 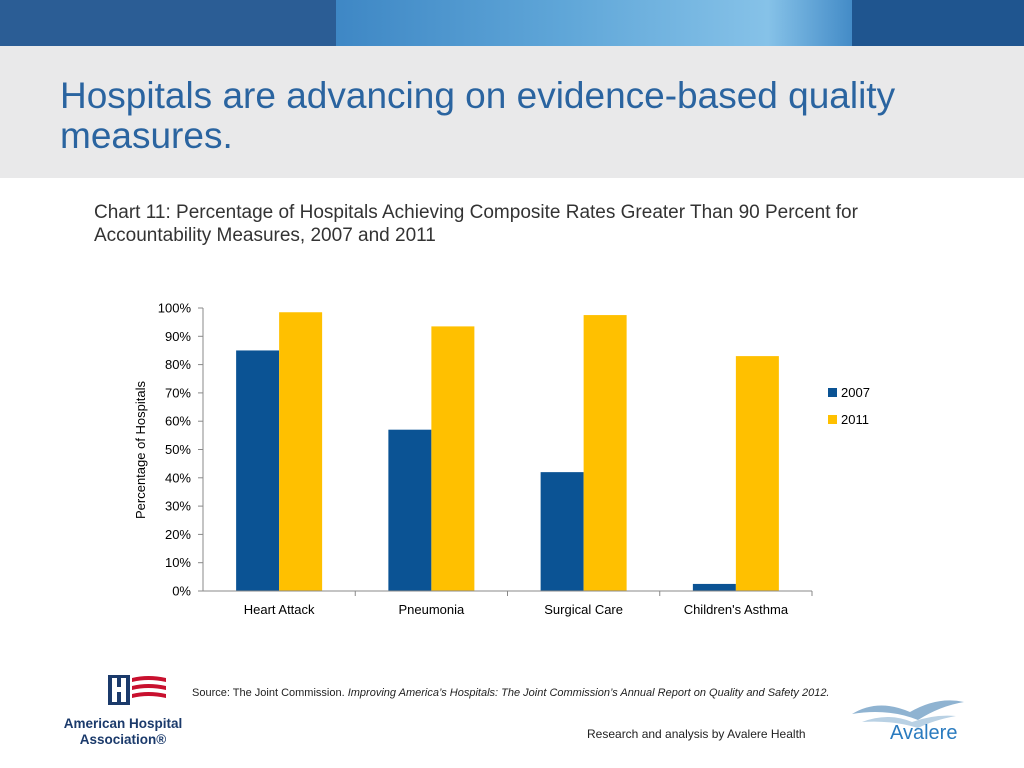 I want to click on y-tick-label: 70%, so click(x=178, y=392).